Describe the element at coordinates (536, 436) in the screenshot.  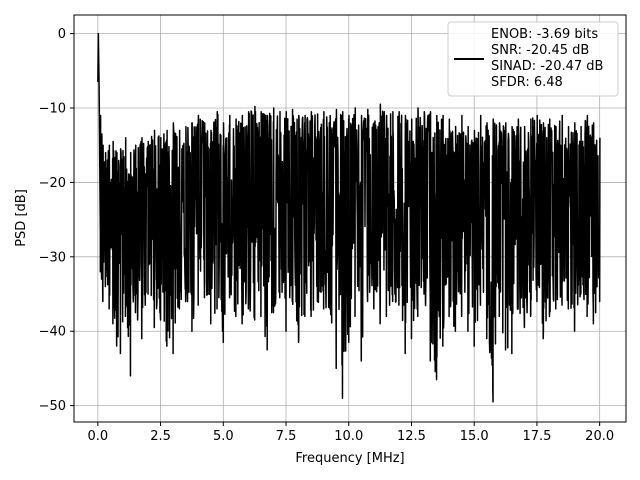
I see `x-tick-label: 17.5` at that location.